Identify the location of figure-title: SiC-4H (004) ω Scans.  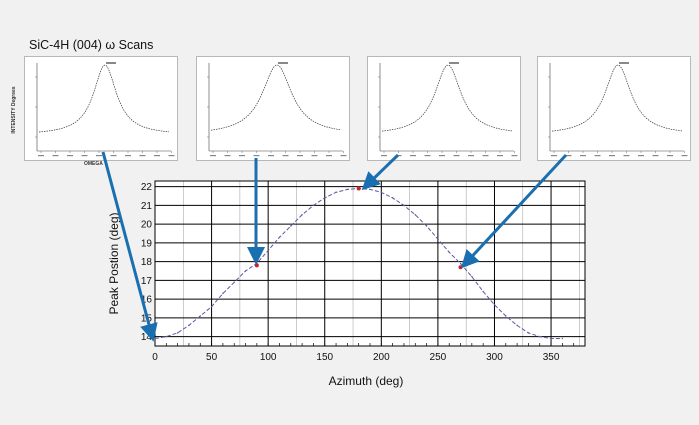
(91, 45).